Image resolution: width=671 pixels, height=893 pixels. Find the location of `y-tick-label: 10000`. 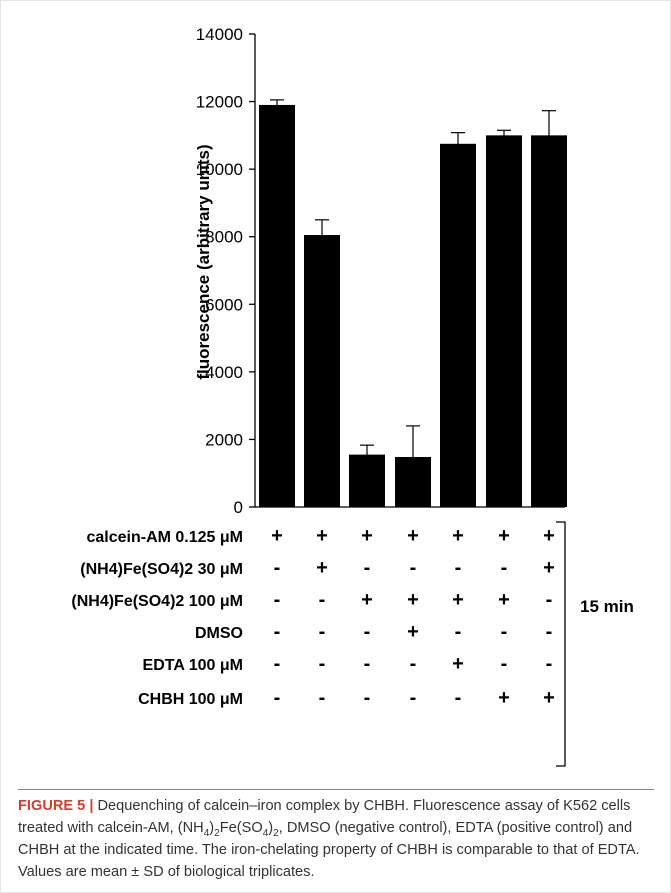

y-tick-label: 10000 is located at coordinates (219, 169).